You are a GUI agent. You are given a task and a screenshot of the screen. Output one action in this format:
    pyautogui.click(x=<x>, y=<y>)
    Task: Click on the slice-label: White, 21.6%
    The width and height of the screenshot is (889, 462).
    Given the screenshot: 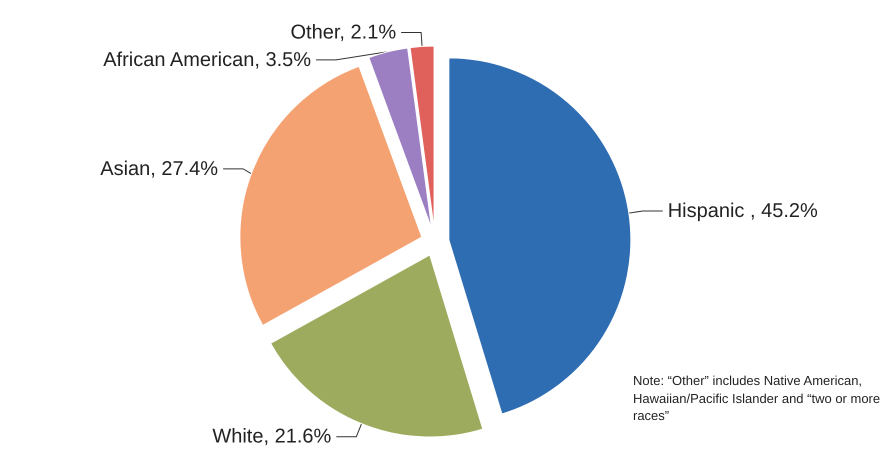 What is the action you would take?
    pyautogui.click(x=272, y=437)
    